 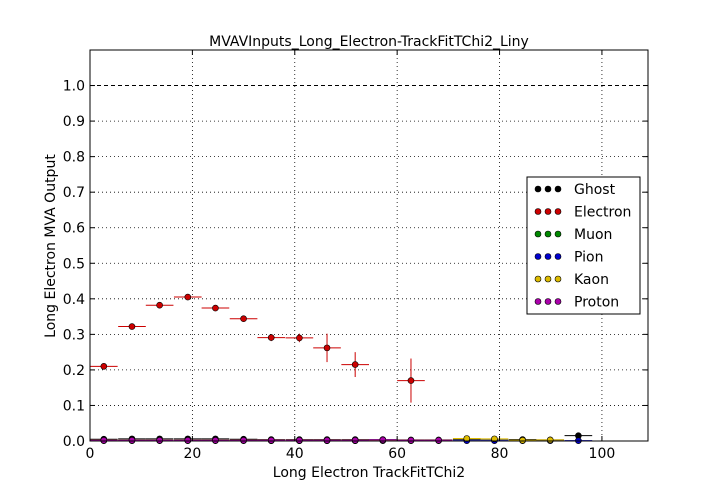 What do you see at coordinates (588, 258) in the screenshot?
I see `legend-label: Pion` at bounding box center [588, 258].